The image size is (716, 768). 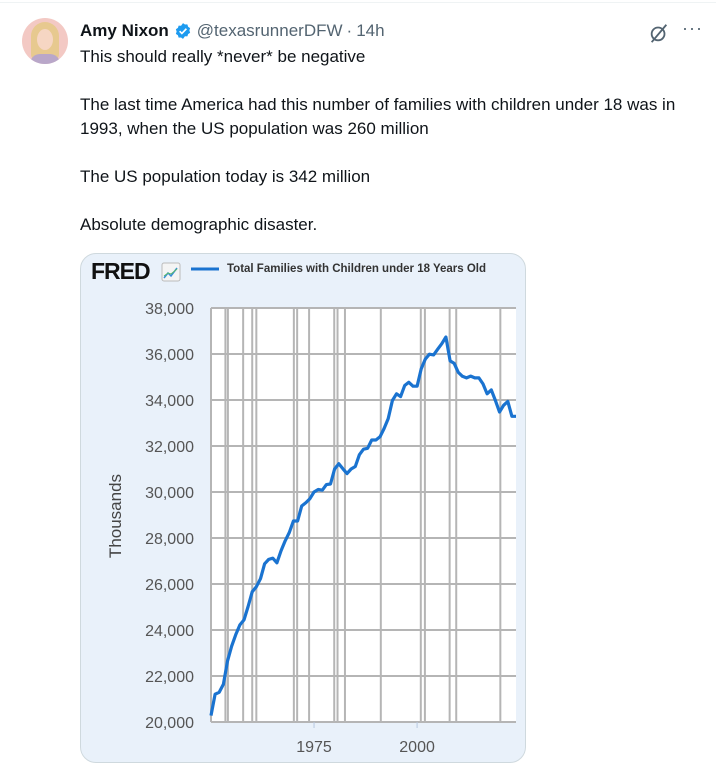 I want to click on grok-icon, so click(x=659, y=33).